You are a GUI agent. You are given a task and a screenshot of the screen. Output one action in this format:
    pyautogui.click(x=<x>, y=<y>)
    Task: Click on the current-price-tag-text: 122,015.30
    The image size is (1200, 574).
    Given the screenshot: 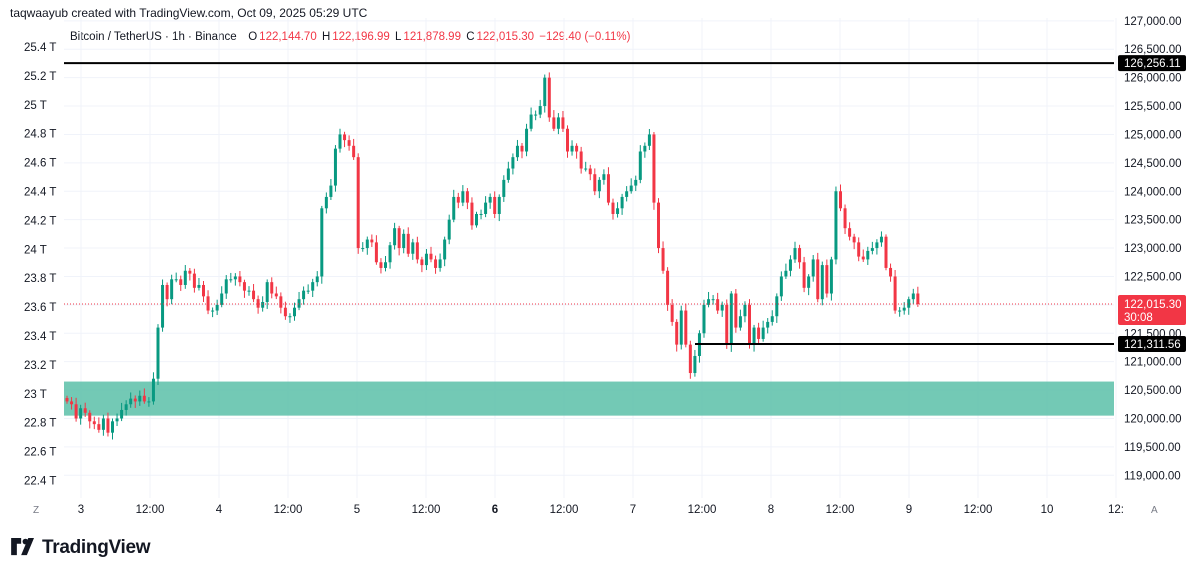 What is the action you would take?
    pyautogui.click(x=1153, y=305)
    